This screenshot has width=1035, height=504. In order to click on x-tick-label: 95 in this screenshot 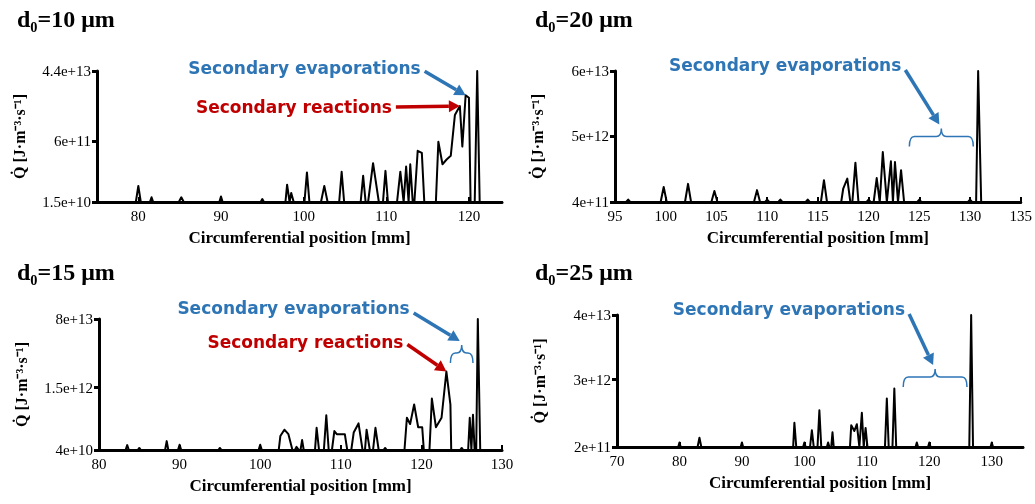, I will do `click(615, 215)`.